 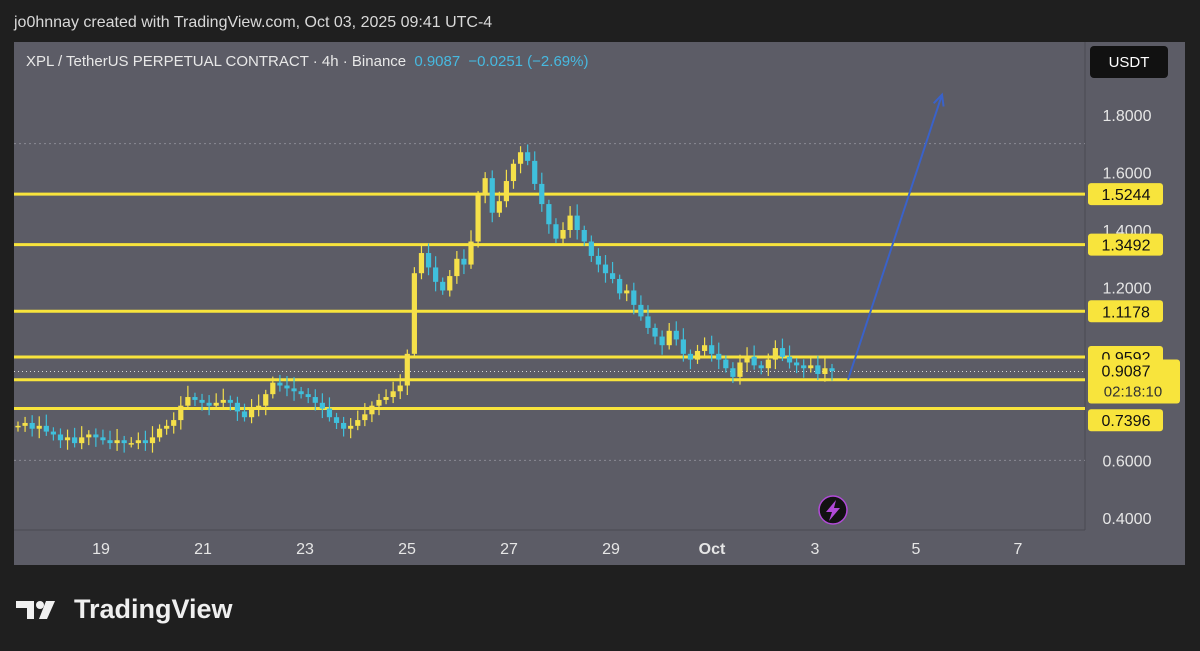 What do you see at coordinates (1134, 381) in the screenshot?
I see `last-price-tag` at bounding box center [1134, 381].